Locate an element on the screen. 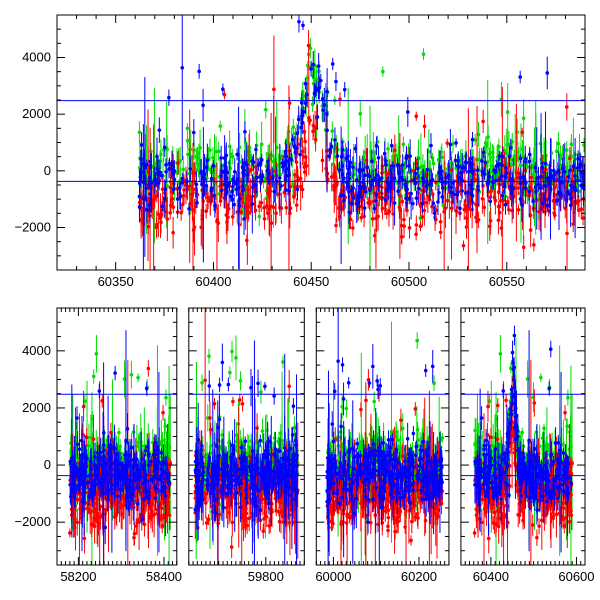 This screenshot has height=600, width=600. x-tick-label: 60400 is located at coordinates (213, 281).